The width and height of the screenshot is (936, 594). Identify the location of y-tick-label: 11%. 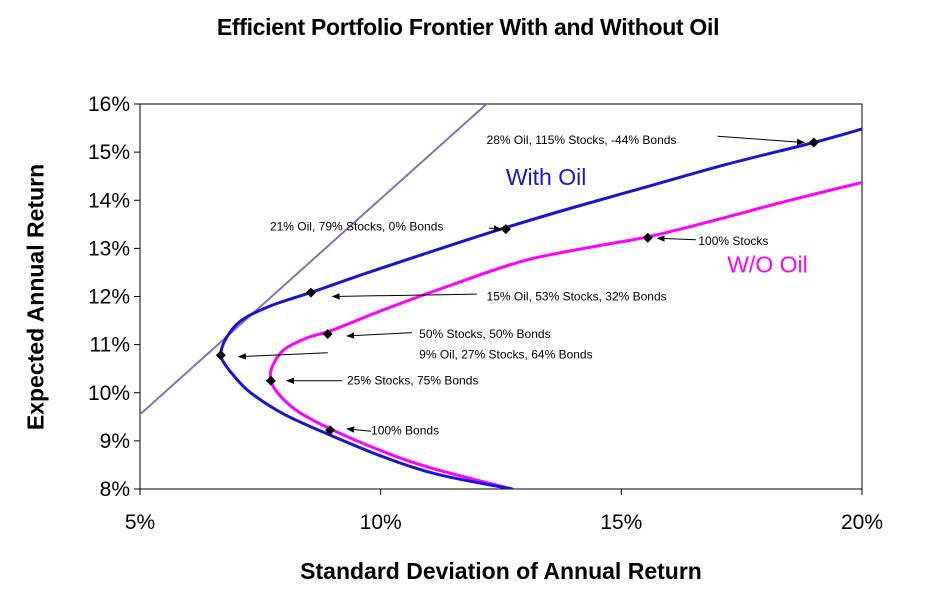
(110, 345).